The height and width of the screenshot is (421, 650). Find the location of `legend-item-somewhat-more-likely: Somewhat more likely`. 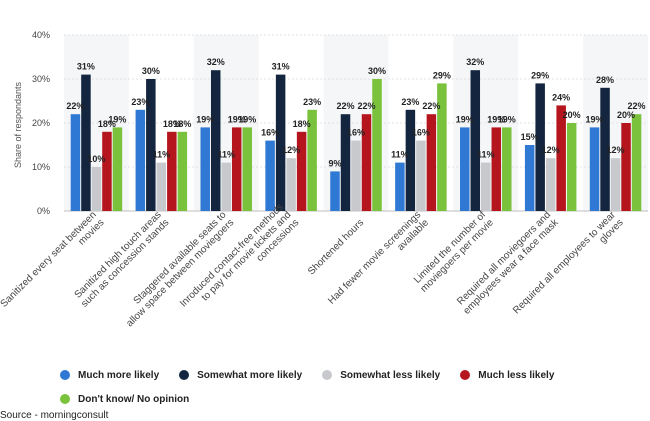

legend-item-somewhat-more-likely: Somewhat more likely is located at coordinates (240, 375).